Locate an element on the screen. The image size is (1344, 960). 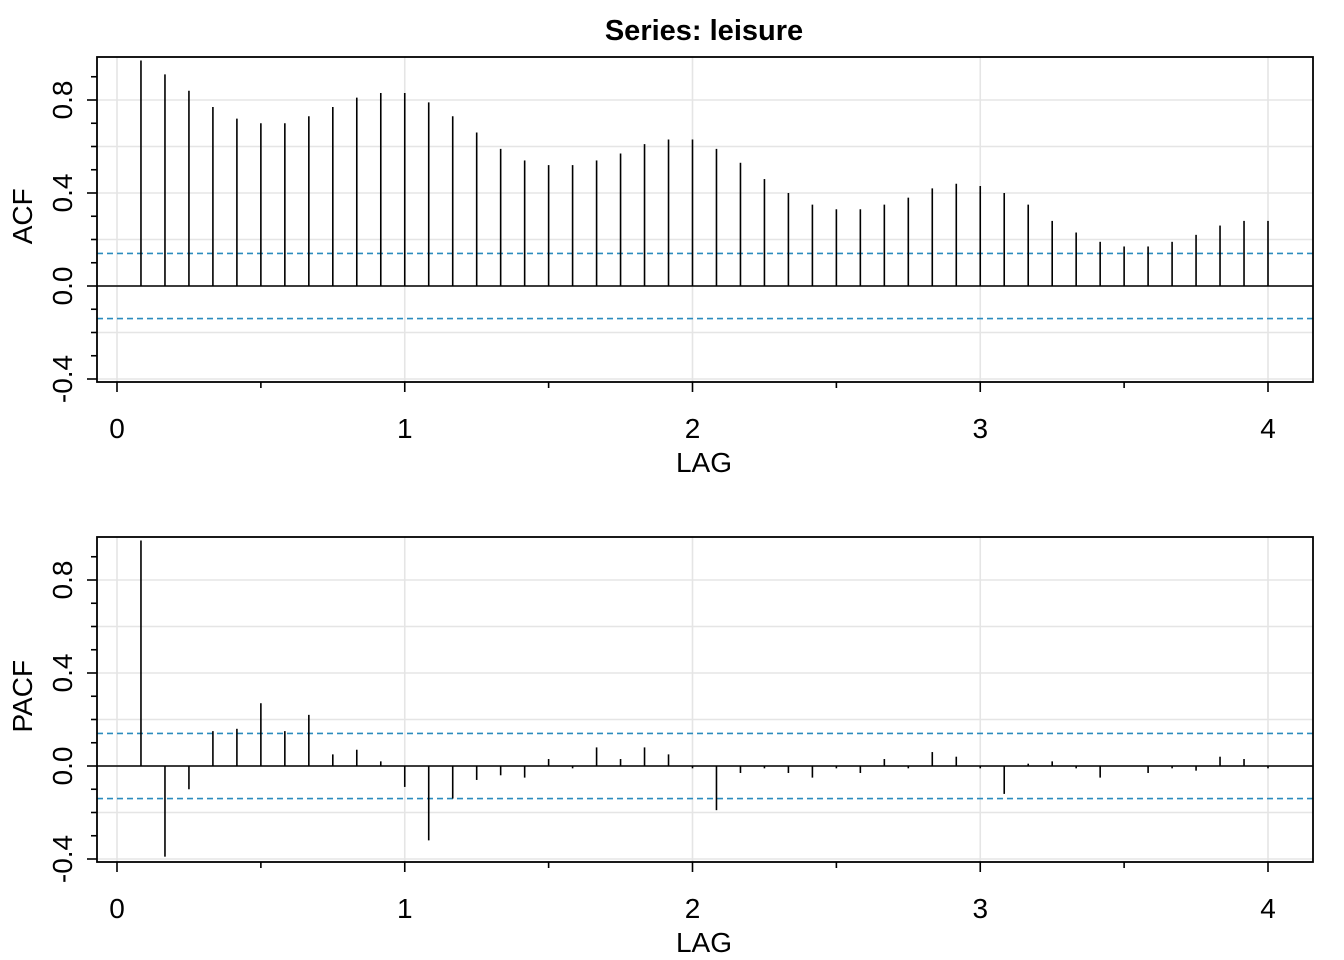
y-axis-title: PACF is located at coordinates (22, 696).